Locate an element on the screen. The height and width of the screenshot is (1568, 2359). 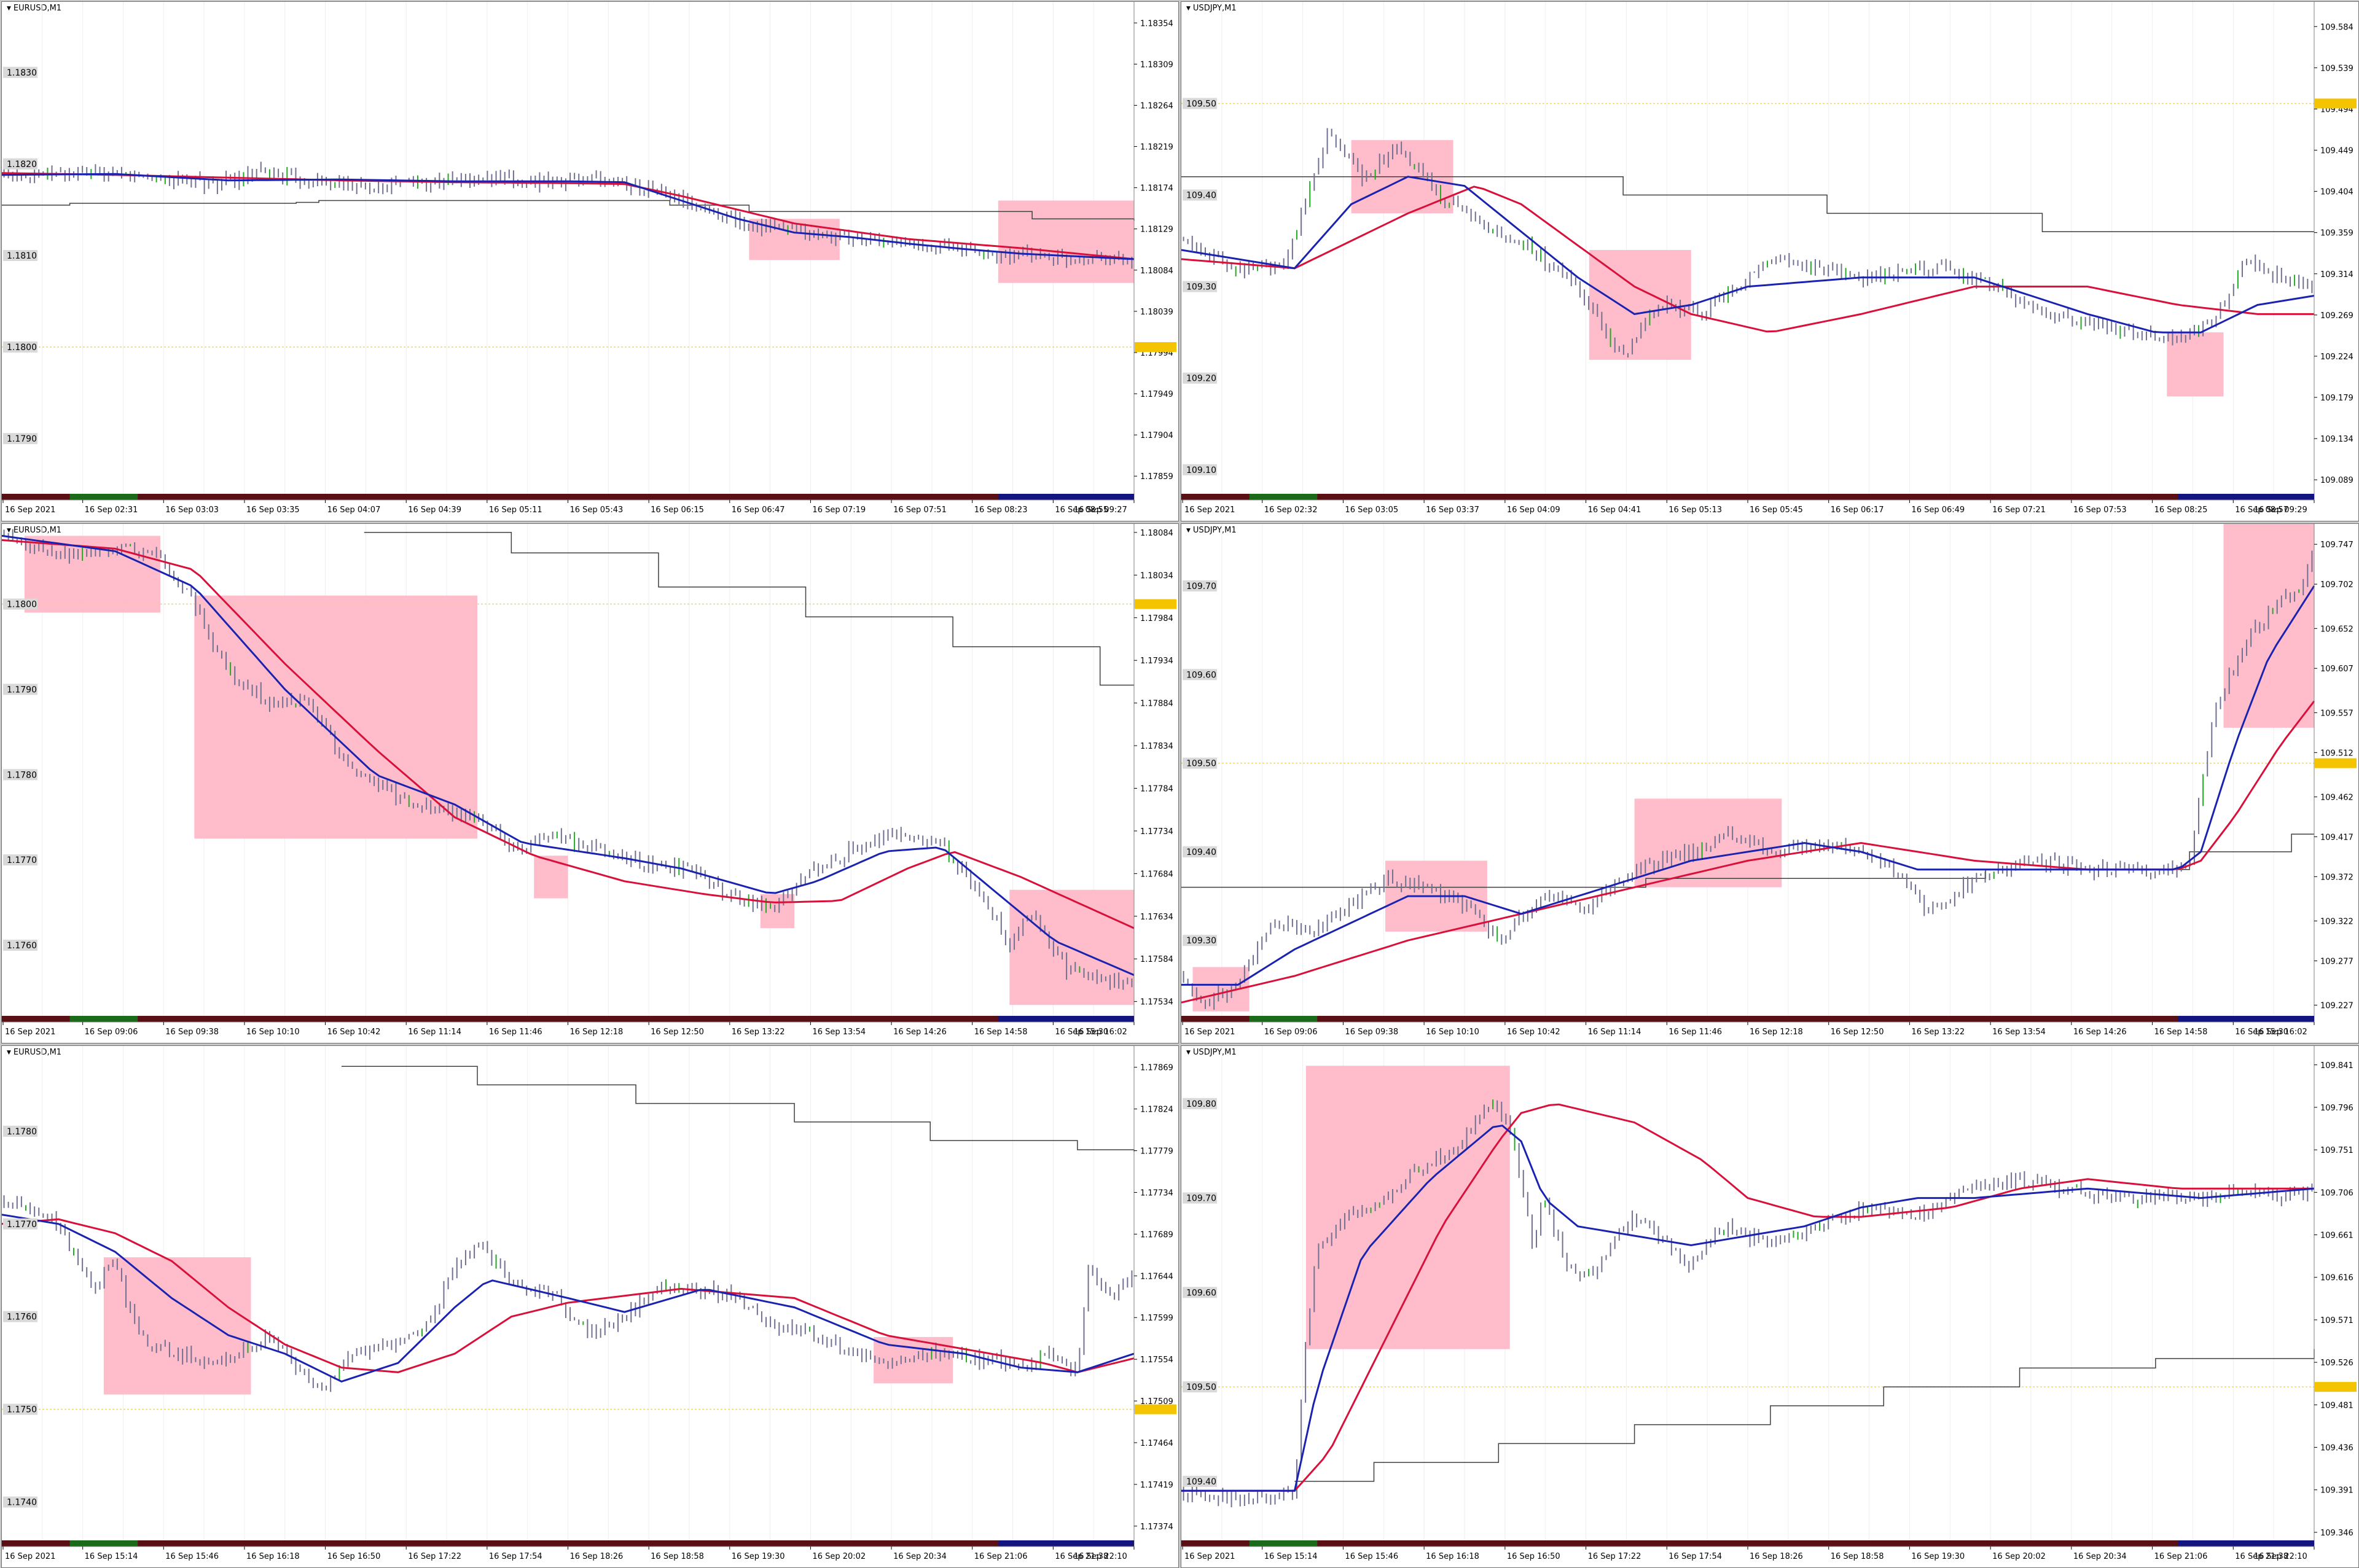
time-tick-label: 16 Sep 22:10 is located at coordinates (2280, 1556).